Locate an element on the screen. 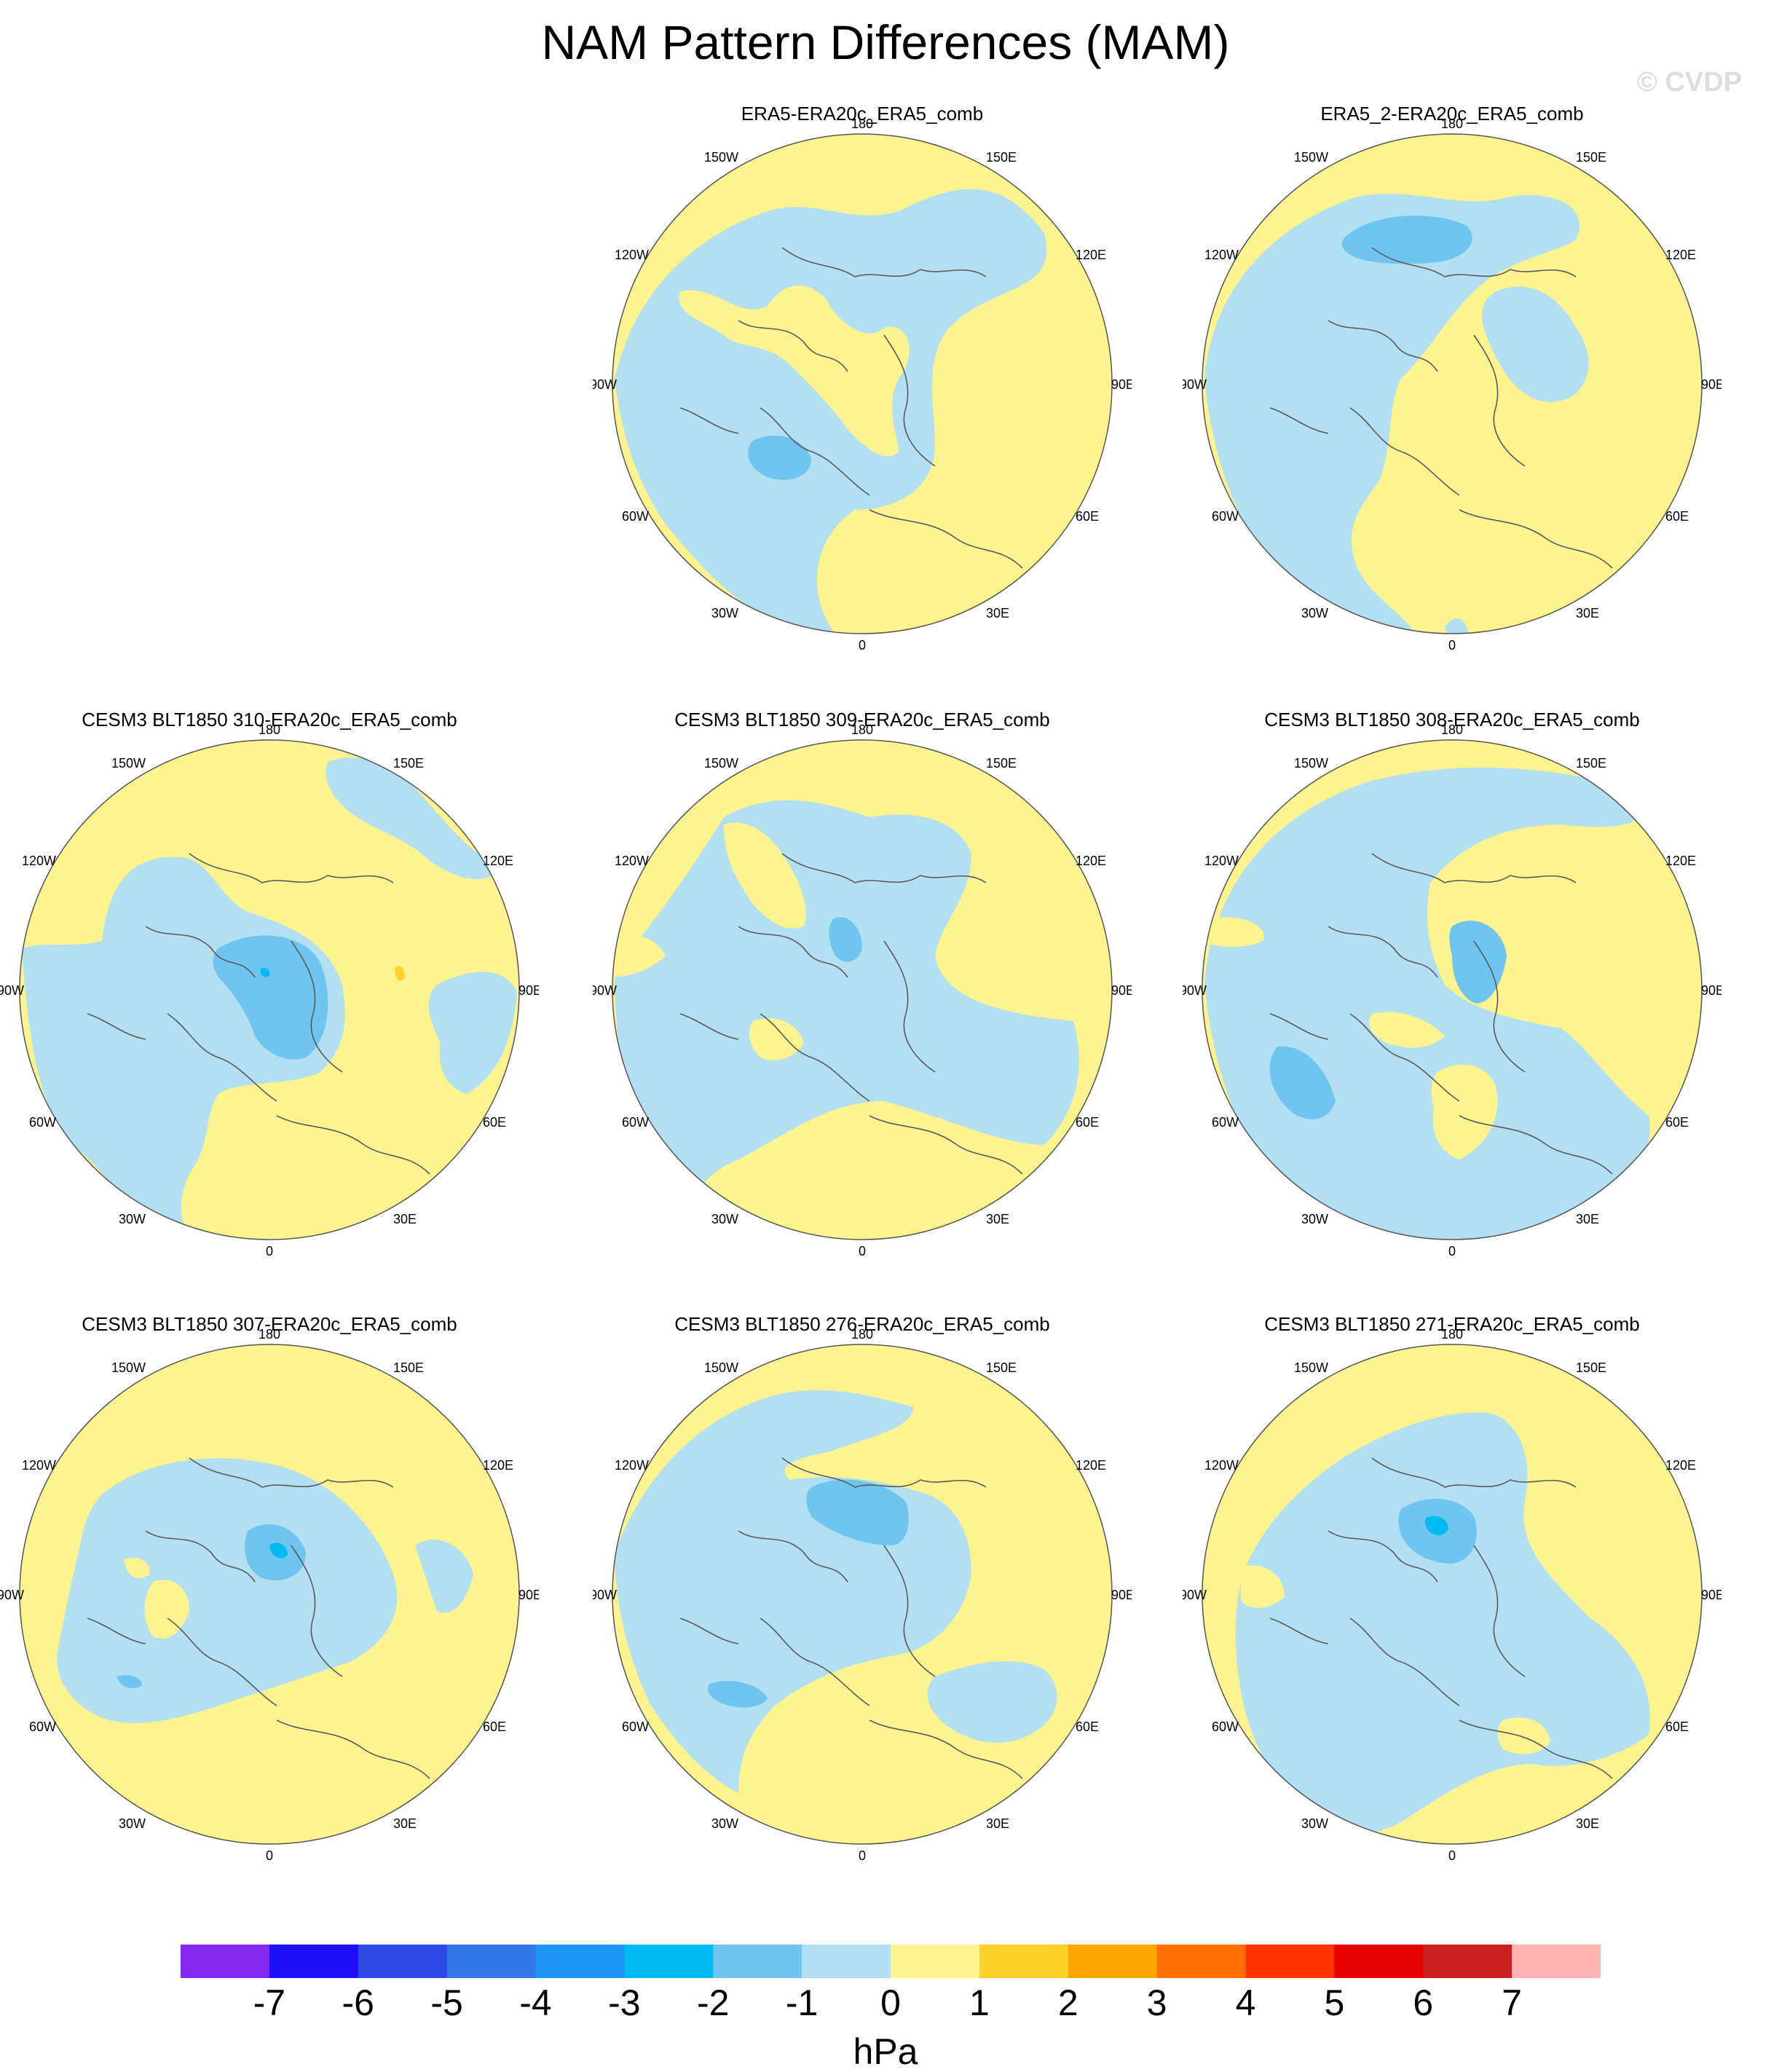 The width and height of the screenshot is (1771, 2072). colorbar-tick-label: 6 is located at coordinates (1423, 2002).